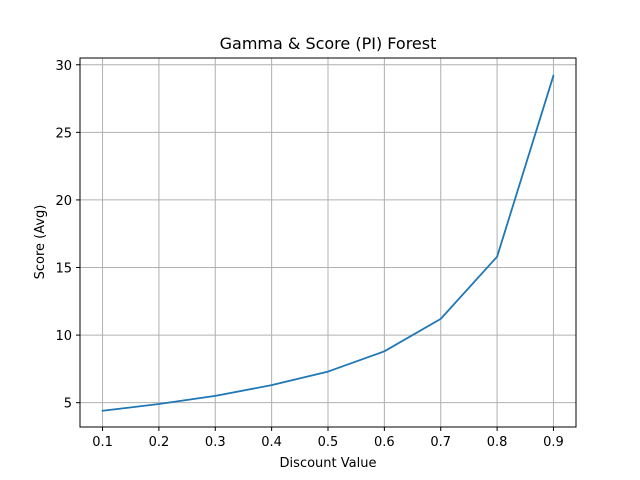 This screenshot has height=480, width=640. What do you see at coordinates (68, 404) in the screenshot?
I see `y-tick-label: 5` at bounding box center [68, 404].